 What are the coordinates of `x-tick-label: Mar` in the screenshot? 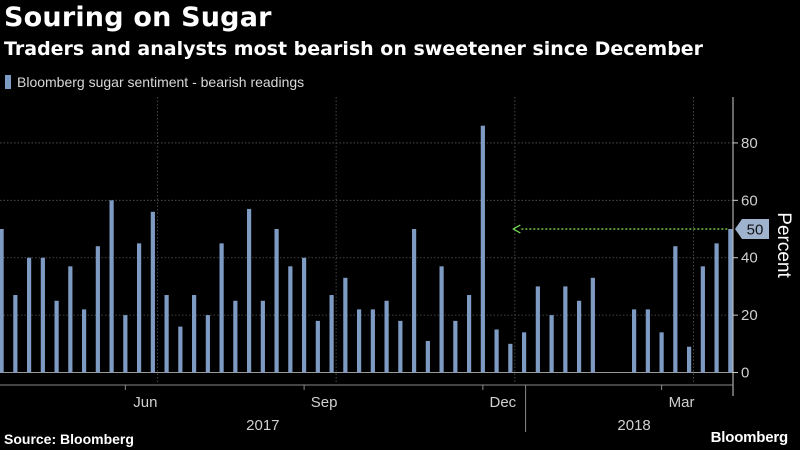 It's located at (682, 402).